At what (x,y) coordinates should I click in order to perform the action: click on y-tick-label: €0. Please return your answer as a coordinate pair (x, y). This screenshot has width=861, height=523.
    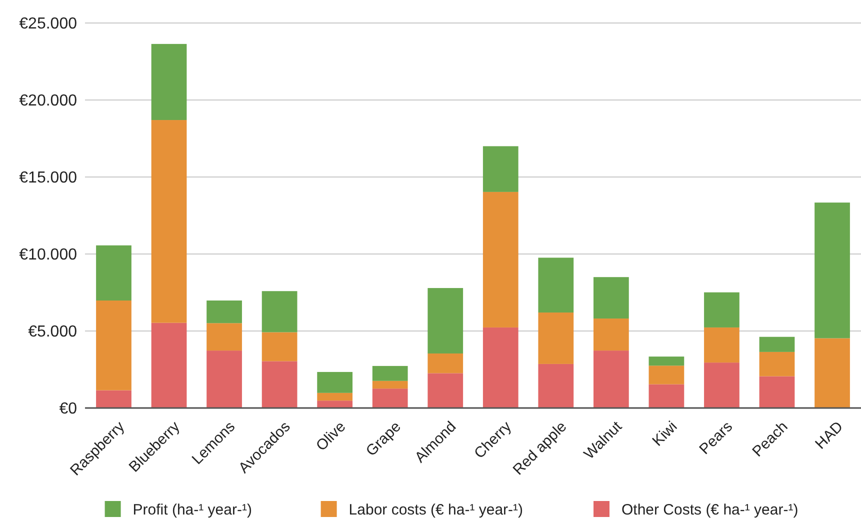
    Looking at the image, I should click on (68, 409).